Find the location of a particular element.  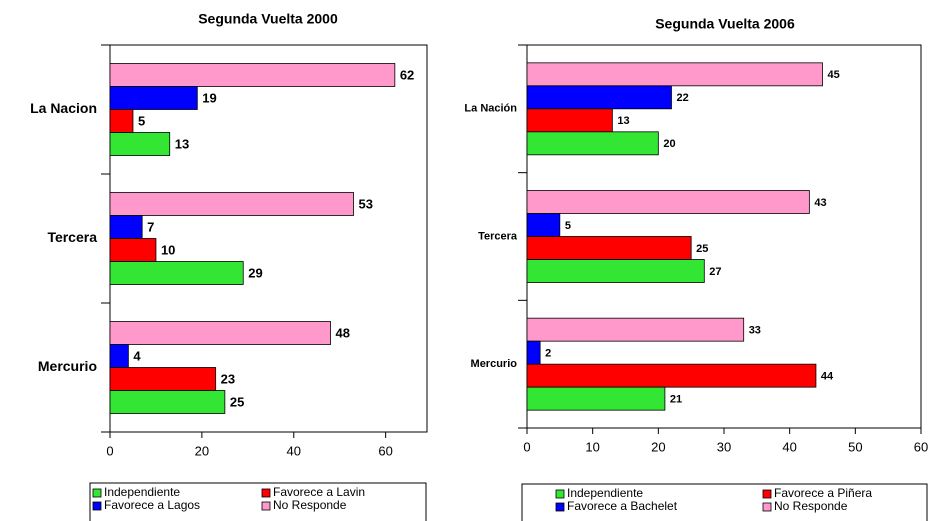

data-label: 45 is located at coordinates (834, 75).